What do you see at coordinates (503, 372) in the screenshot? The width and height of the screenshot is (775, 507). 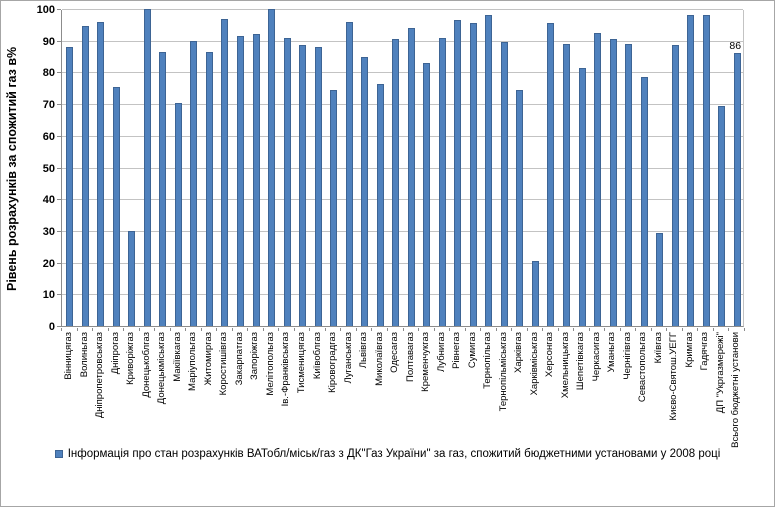 I see `x-category-label: Тернопільміськгаз` at bounding box center [503, 372].